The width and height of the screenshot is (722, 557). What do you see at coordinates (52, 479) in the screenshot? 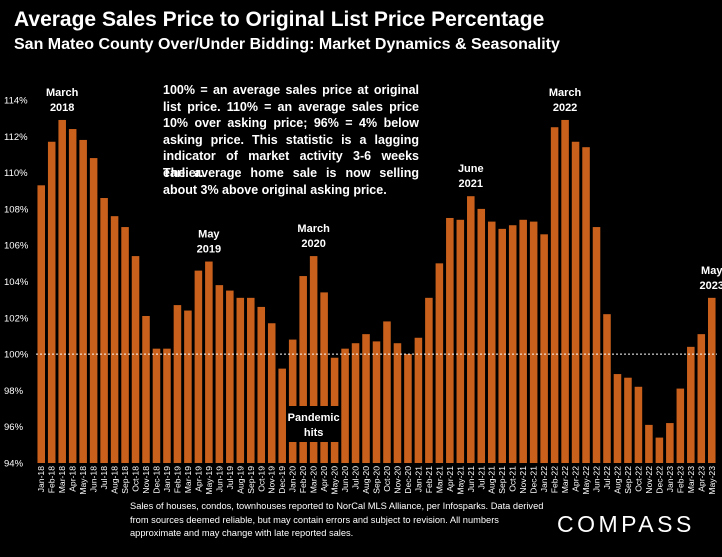
I see `x-tick-label: Feb-18` at bounding box center [52, 479].